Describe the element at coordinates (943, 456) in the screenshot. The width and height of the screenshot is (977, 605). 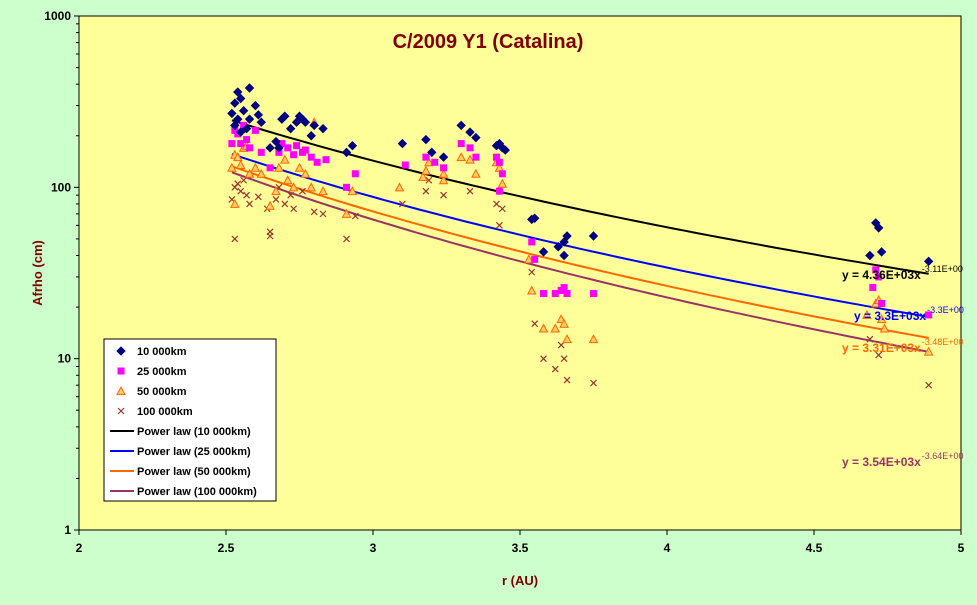
I see `fit-equation-exponent: -3.64E+00` at that location.